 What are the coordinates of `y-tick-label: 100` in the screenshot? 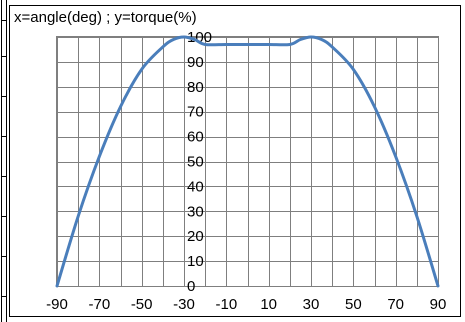 It's located at (199, 37).